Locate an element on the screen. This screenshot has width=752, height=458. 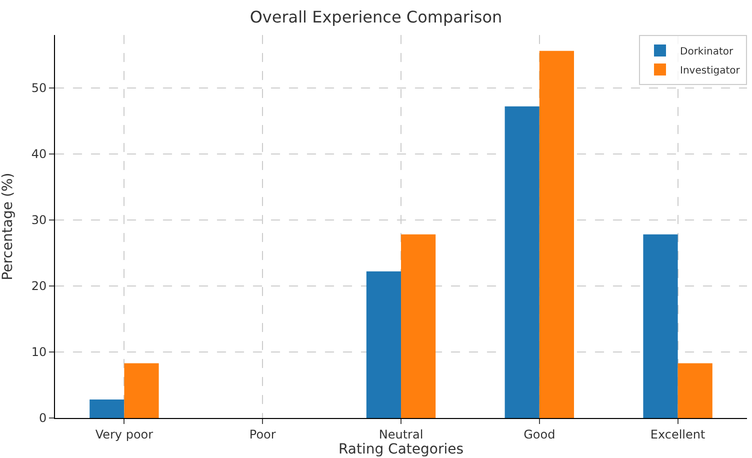
x-tick-label: Excellent is located at coordinates (678, 434).